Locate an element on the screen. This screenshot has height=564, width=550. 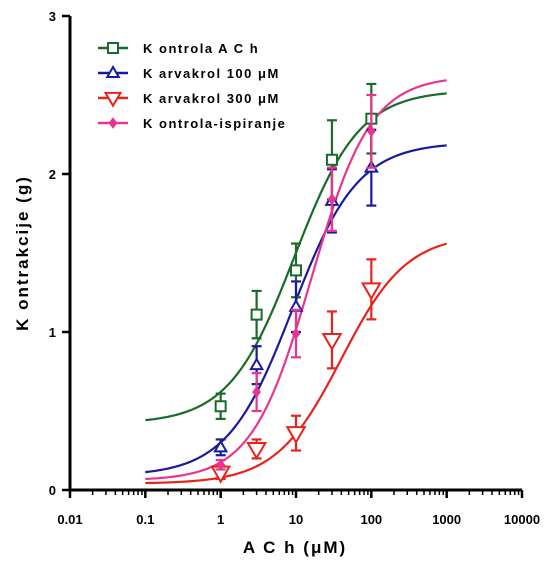
x-tick-label: 10000 is located at coordinates (522, 519).